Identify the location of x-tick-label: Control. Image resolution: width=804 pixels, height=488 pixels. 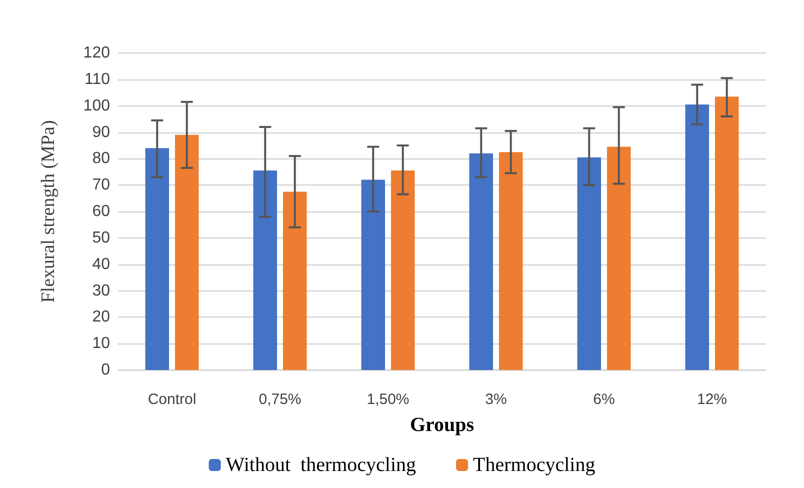
(172, 399).